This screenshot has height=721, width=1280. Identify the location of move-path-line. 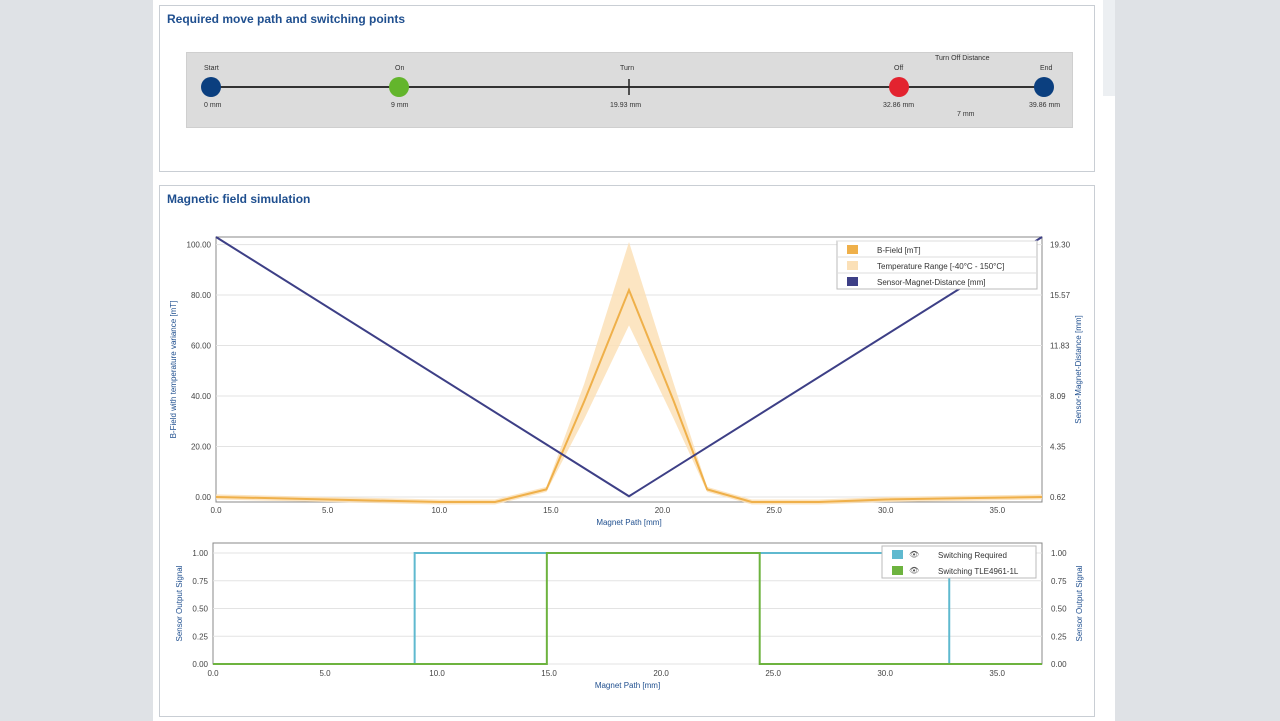
(627, 87).